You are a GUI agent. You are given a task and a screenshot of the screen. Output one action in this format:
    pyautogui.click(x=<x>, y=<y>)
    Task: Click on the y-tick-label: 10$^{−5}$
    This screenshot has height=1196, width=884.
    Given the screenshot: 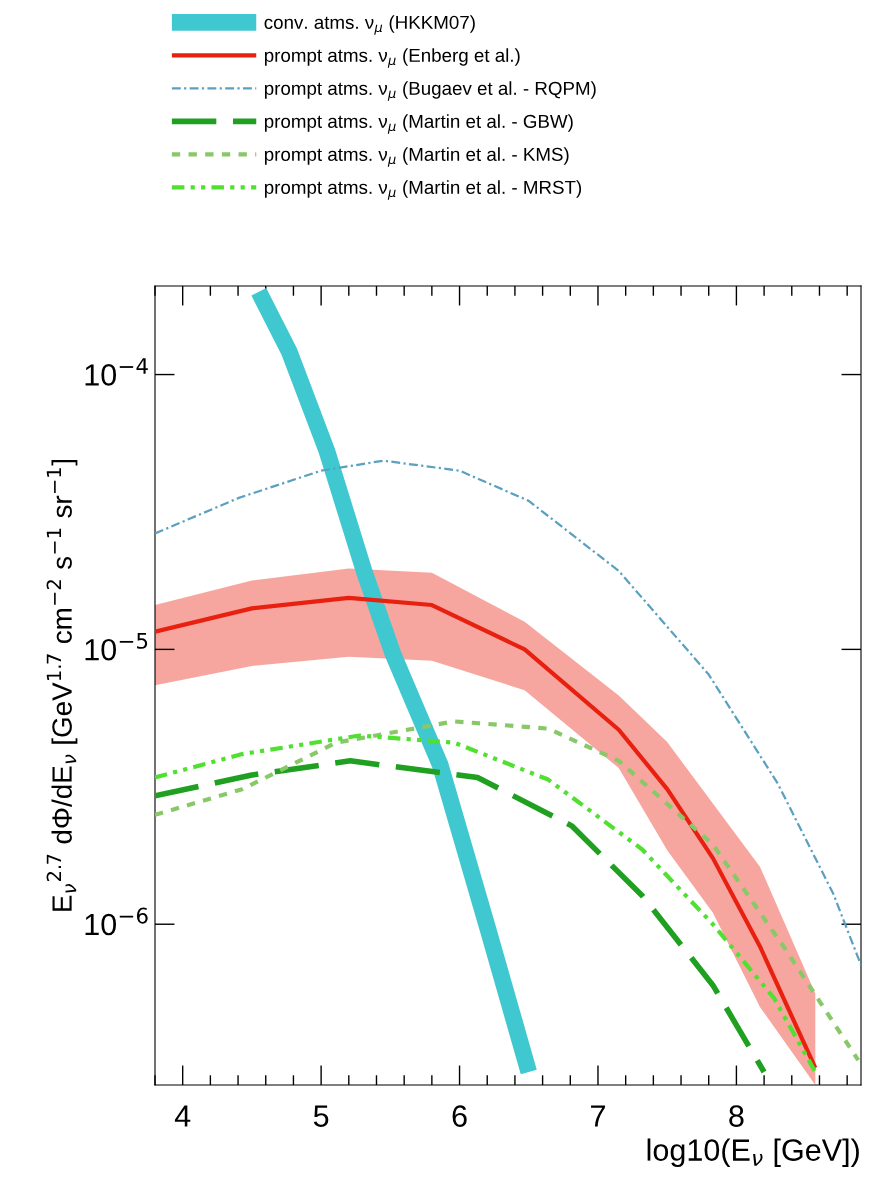 What is the action you would take?
    pyautogui.click(x=116, y=646)
    